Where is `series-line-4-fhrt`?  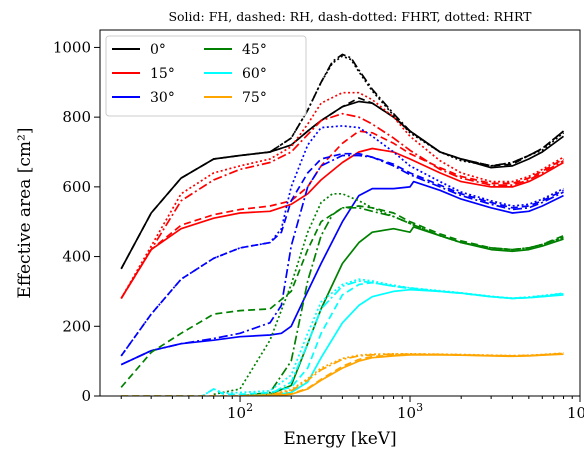
series-line-4-fhrt is located at coordinates (401, 338).